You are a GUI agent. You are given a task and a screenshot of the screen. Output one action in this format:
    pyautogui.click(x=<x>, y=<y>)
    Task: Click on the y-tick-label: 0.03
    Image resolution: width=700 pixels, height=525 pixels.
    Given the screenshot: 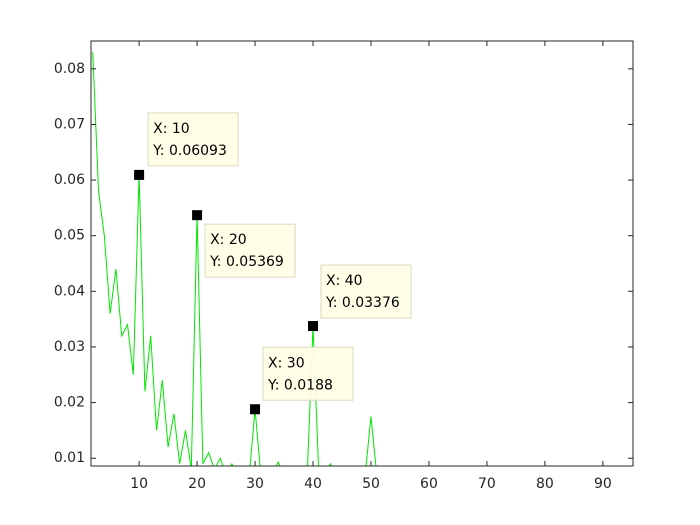 What is the action you would take?
    pyautogui.click(x=69, y=347)
    